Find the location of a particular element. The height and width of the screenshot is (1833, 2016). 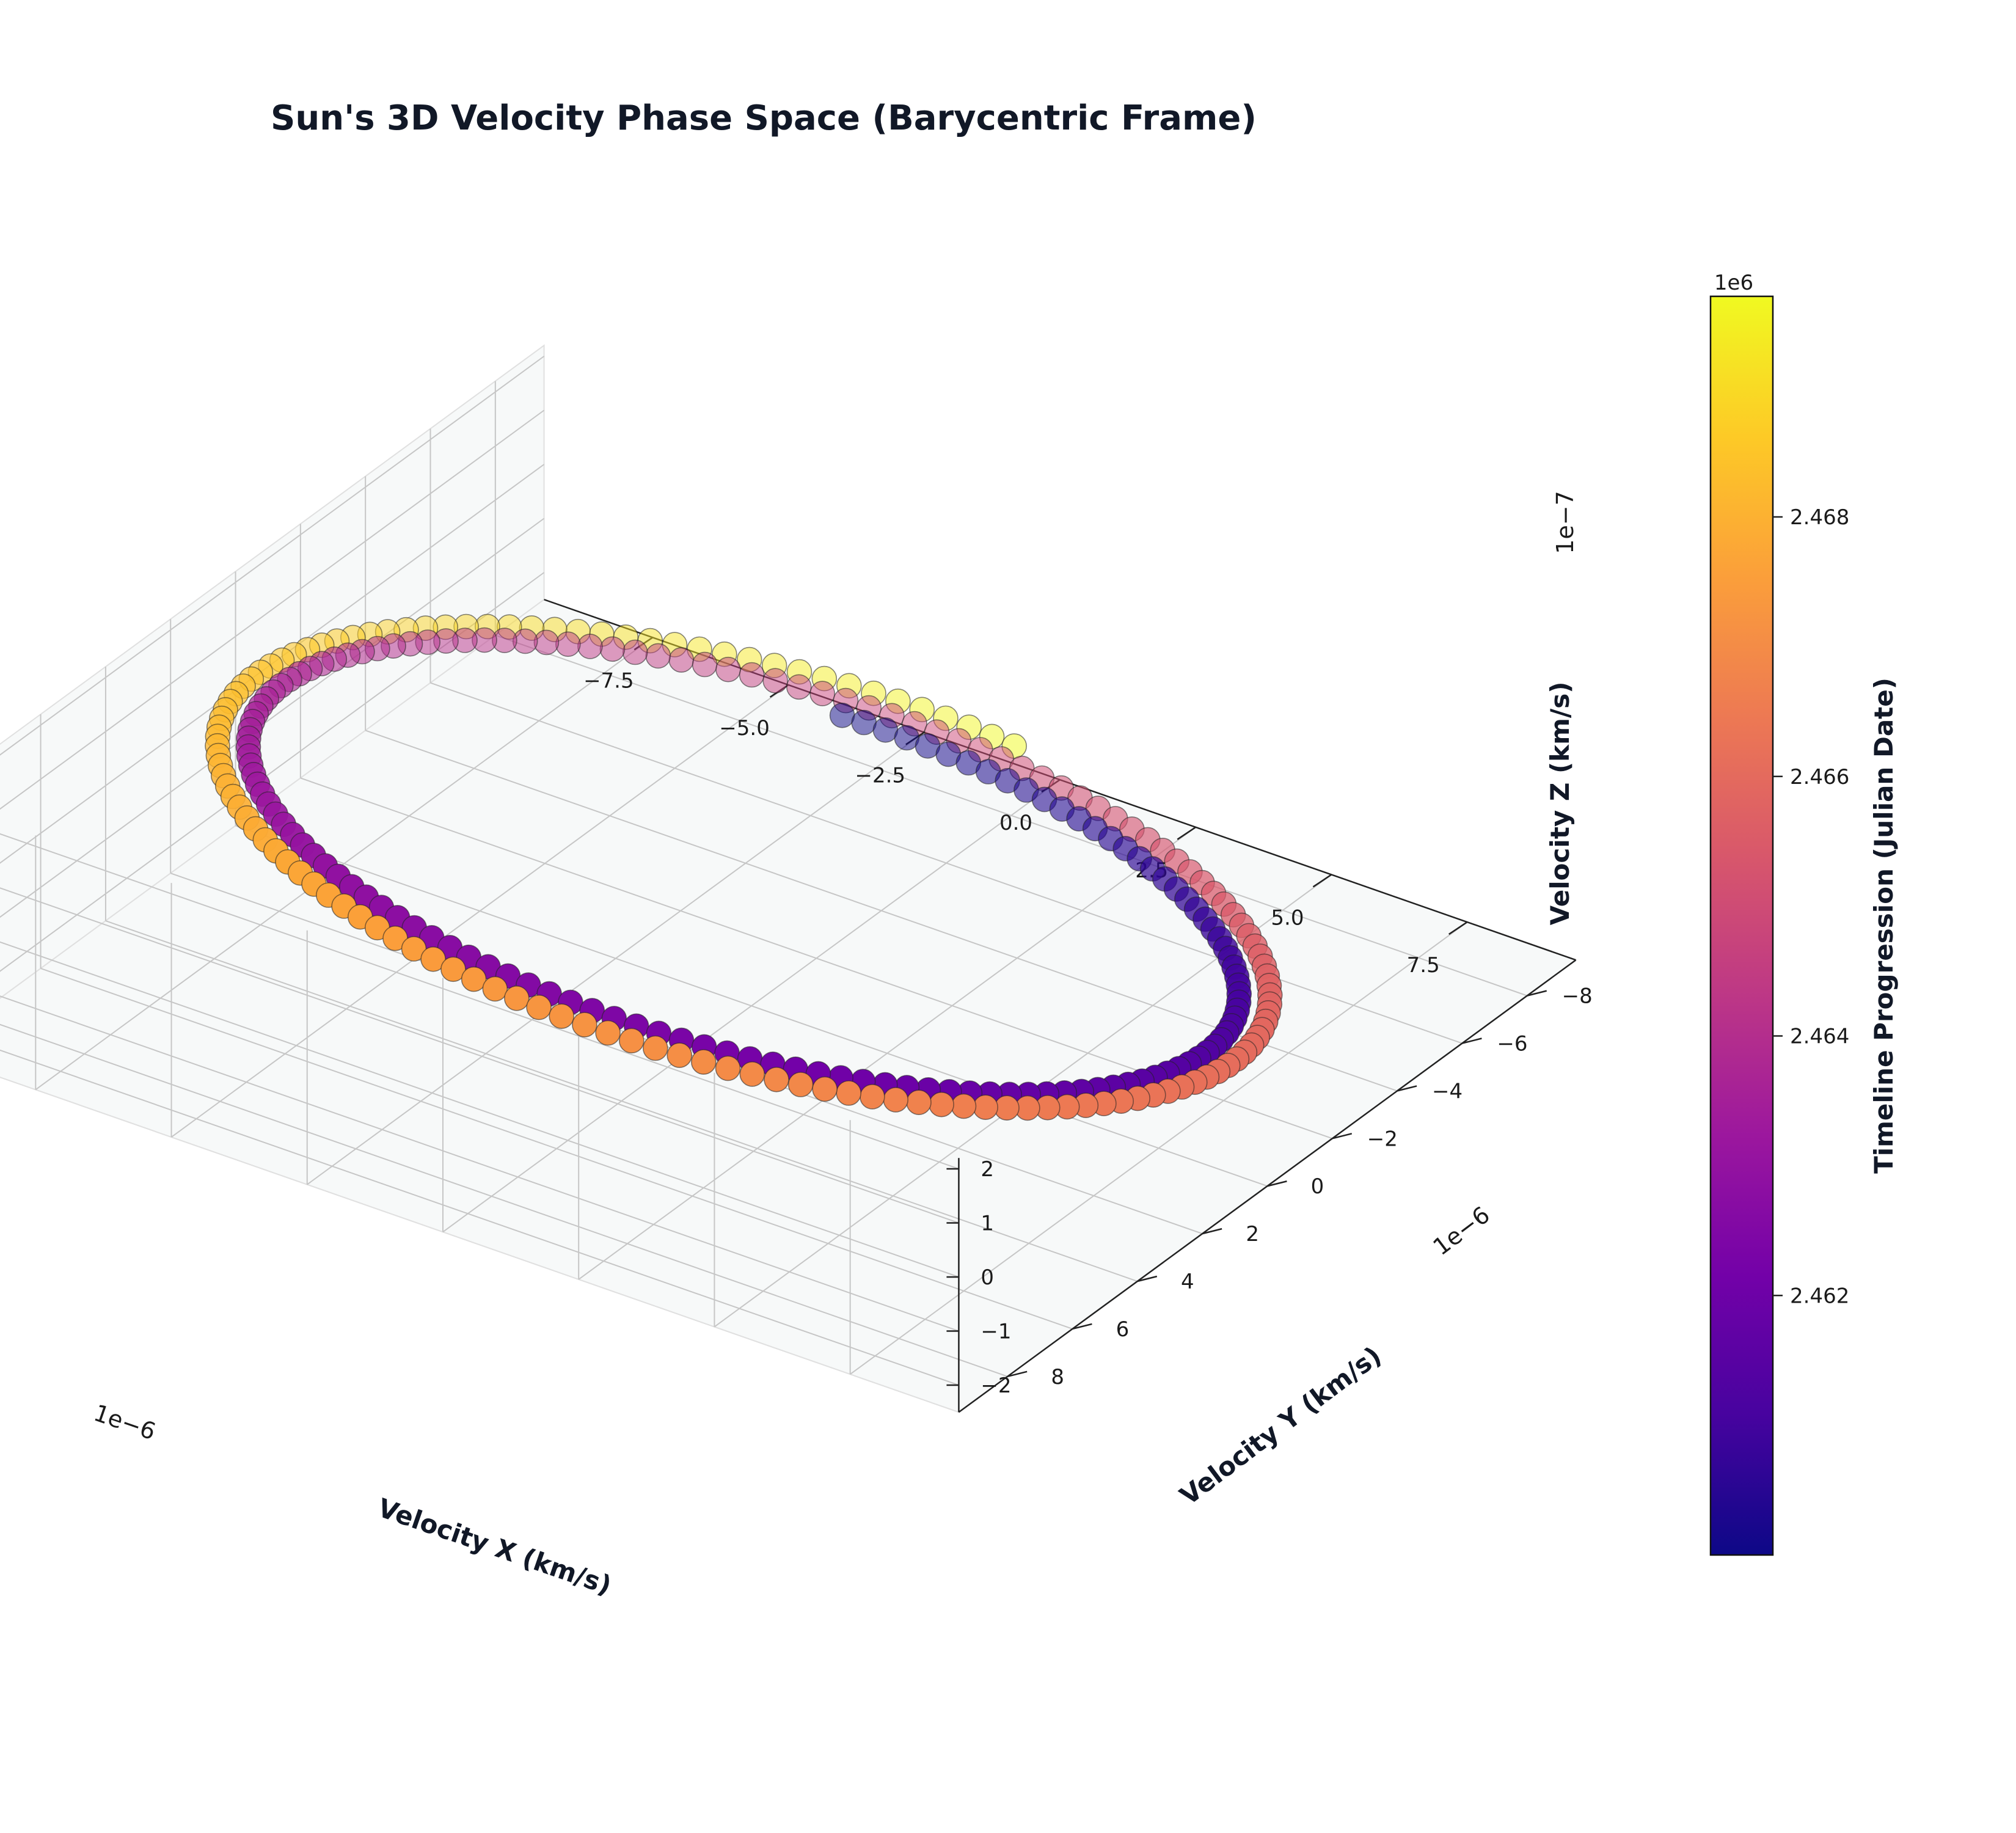

y-tick-label: 8 is located at coordinates (1058, 1377).